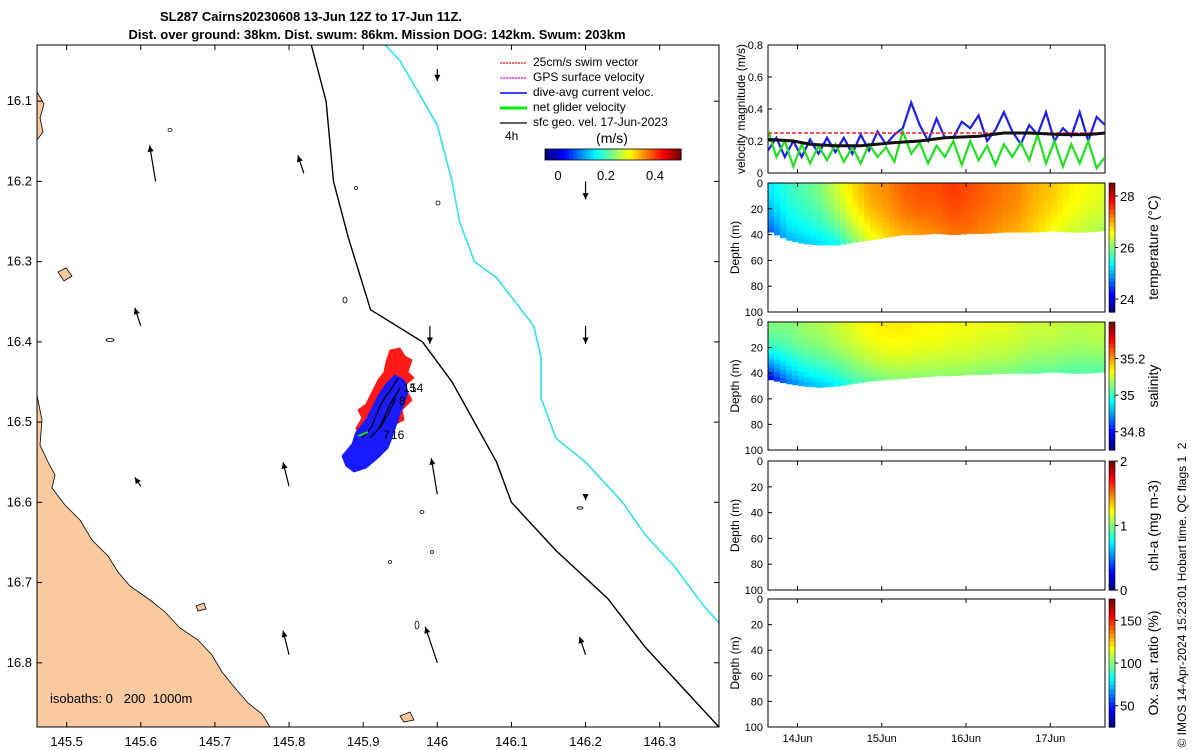  What do you see at coordinates (579, 107) in the screenshot?
I see `legend-label-net: net glider velocity` at bounding box center [579, 107].